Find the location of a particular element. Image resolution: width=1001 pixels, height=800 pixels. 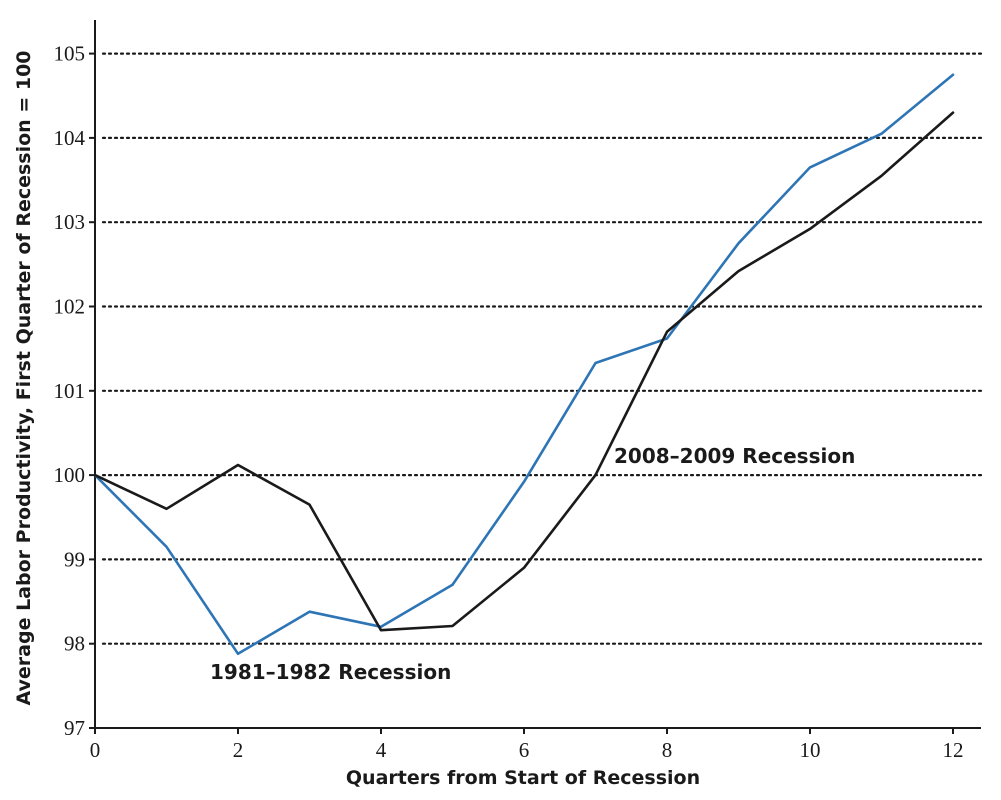

y-tick-label-97: 97 is located at coordinates (74, 728).